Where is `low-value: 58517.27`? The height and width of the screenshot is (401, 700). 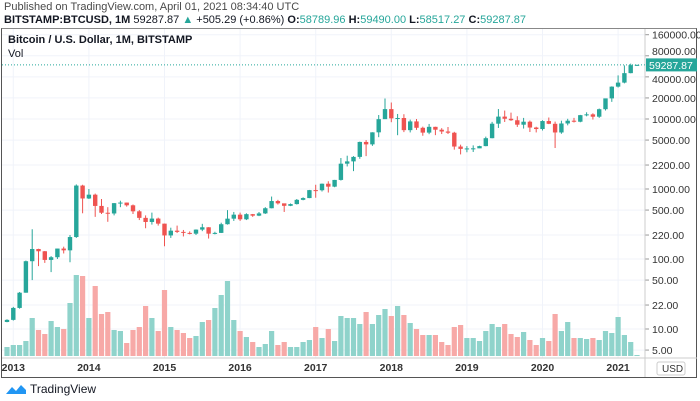 low-value: 58517.27 is located at coordinates (442, 20).